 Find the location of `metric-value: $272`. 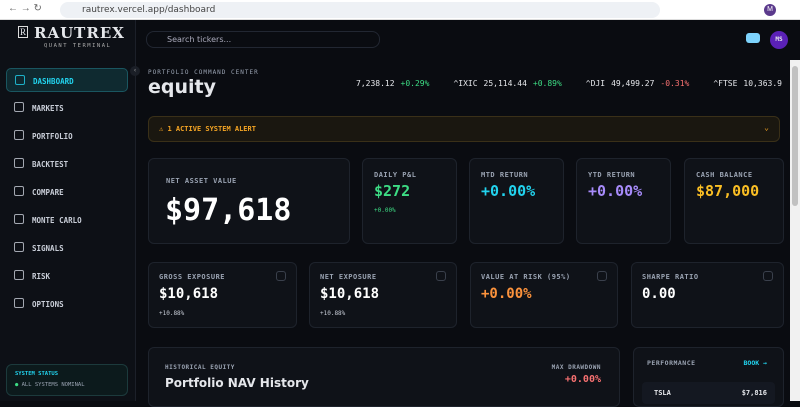

metric-value: $272 is located at coordinates (392, 191).